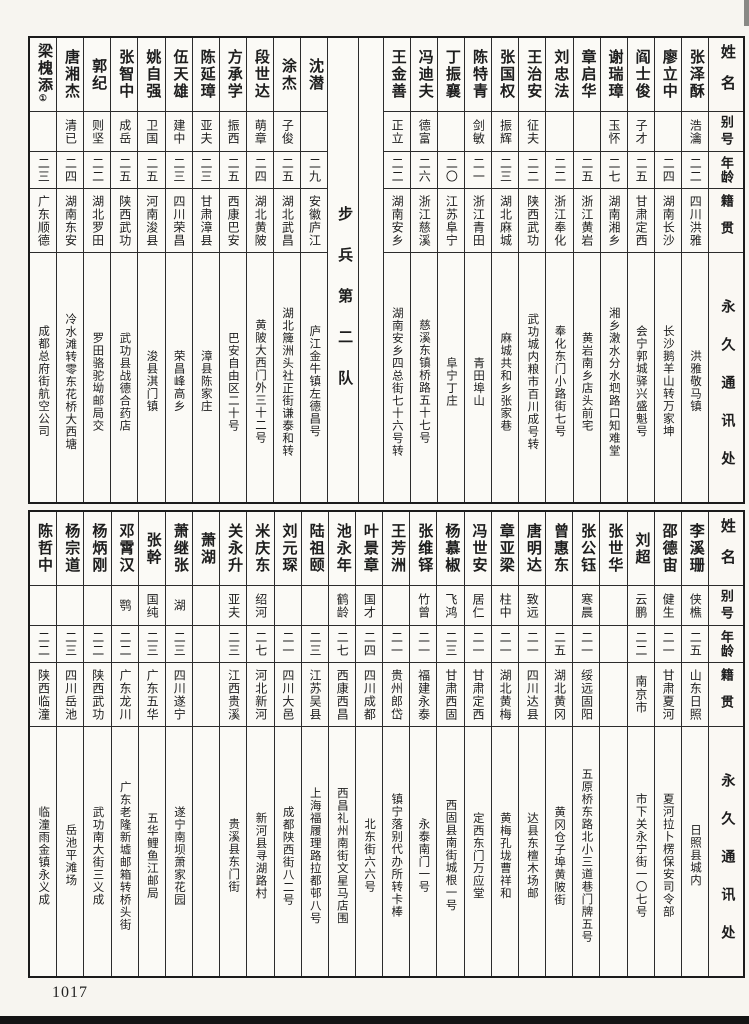 Image resolution: width=749 pixels, height=1024 pixels. What do you see at coordinates (478, 132) in the screenshot?
I see `cell-alias: 剑敏` at bounding box center [478, 132].